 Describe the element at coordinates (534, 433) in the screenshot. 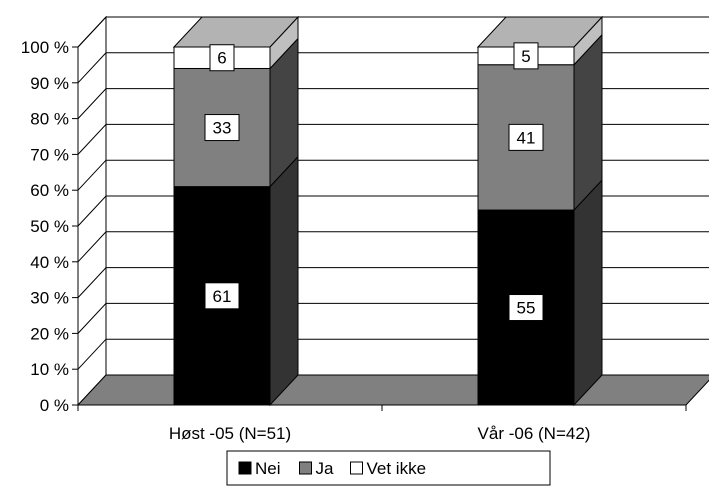

I see `x-category-label: Vår -06 (N=42)` at that location.